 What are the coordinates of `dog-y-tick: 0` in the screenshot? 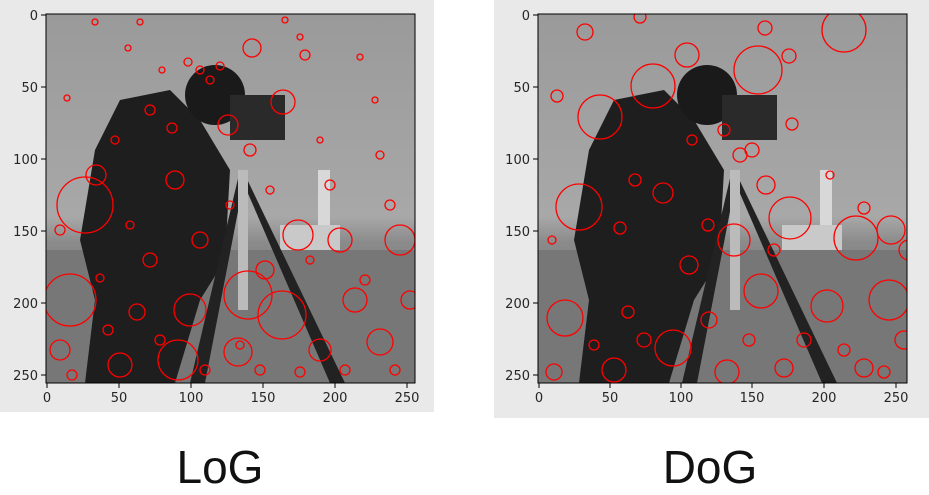 It's located at (526, 16).